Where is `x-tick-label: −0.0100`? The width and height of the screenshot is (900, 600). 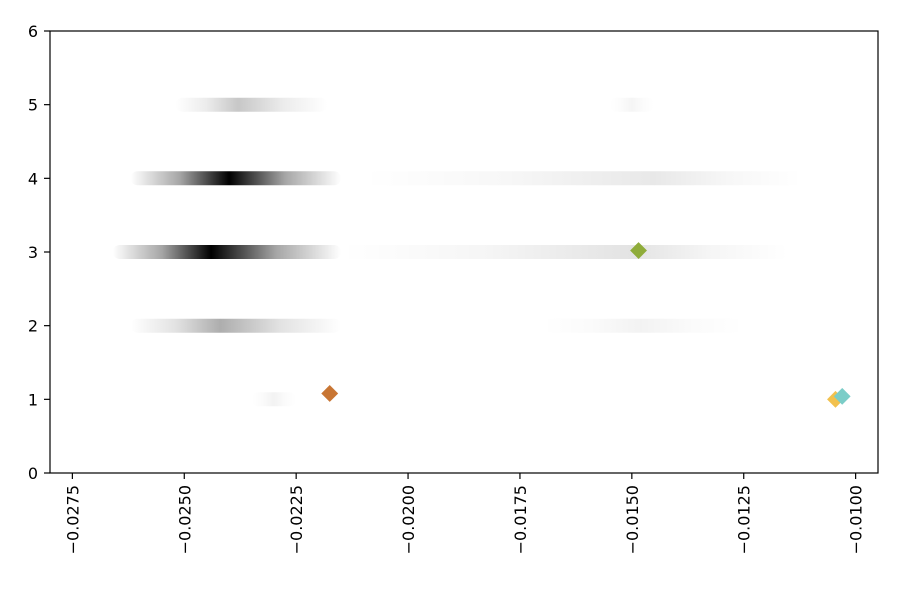 x-tick-label: −0.0100 is located at coordinates (856, 519).